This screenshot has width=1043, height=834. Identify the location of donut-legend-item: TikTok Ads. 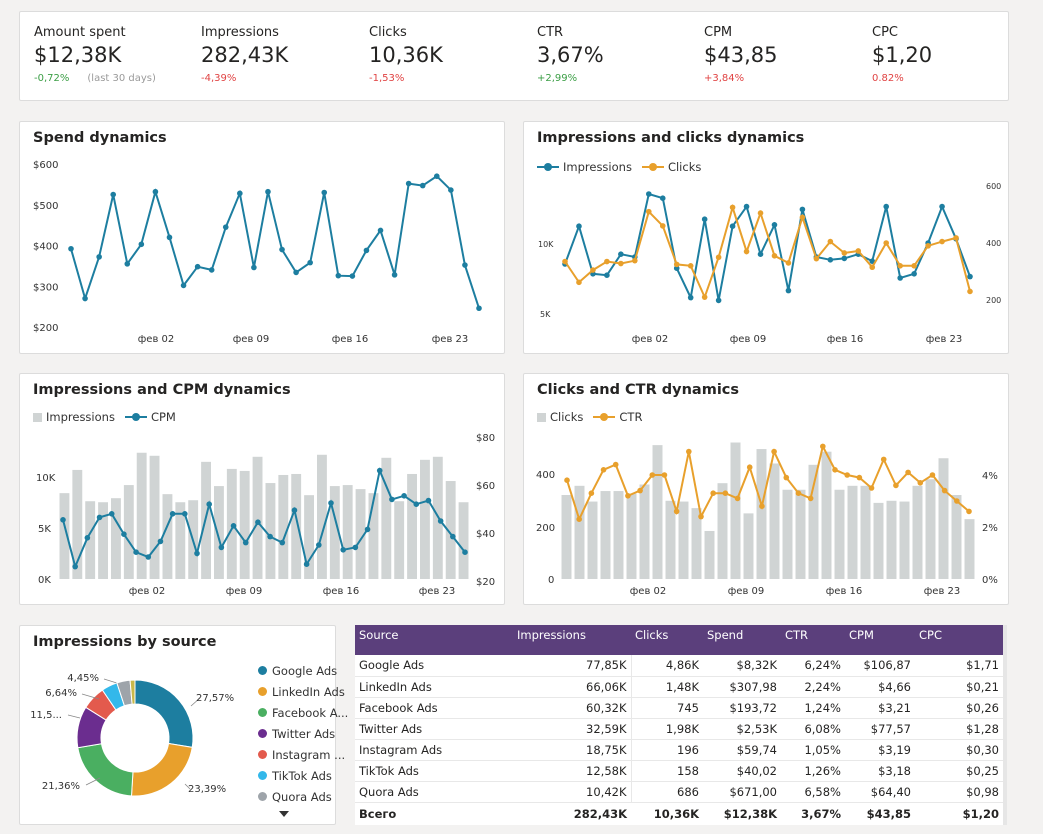
(303, 775).